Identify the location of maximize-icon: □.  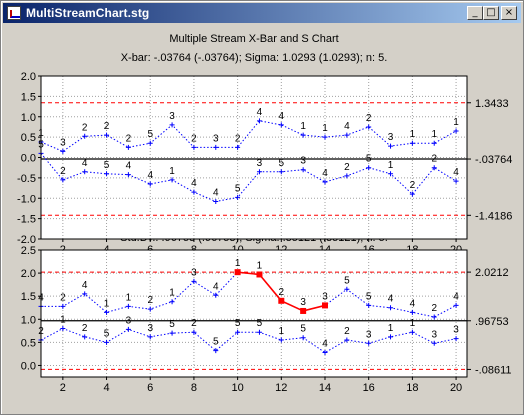
(491, 12).